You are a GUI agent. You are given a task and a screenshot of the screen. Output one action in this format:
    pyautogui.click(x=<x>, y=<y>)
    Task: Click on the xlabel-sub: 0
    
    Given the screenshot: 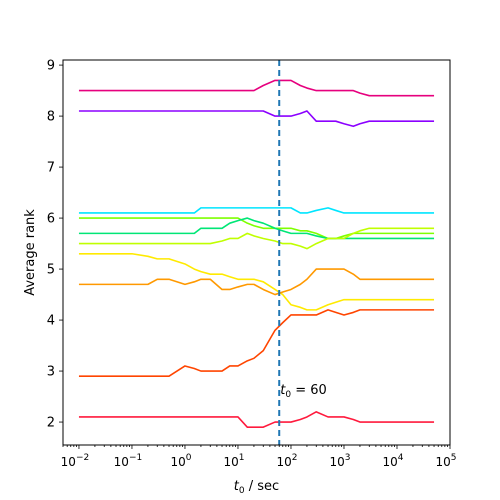 What is the action you would take?
    pyautogui.click(x=242, y=491)
    